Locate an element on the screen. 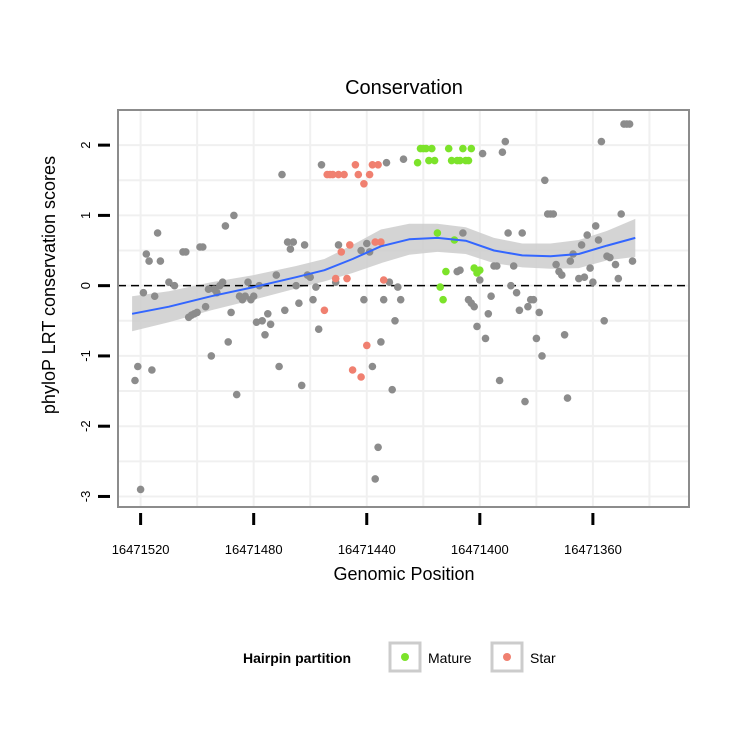 This screenshot has height=750, width=750. legend-dot-star is located at coordinates (507, 657).